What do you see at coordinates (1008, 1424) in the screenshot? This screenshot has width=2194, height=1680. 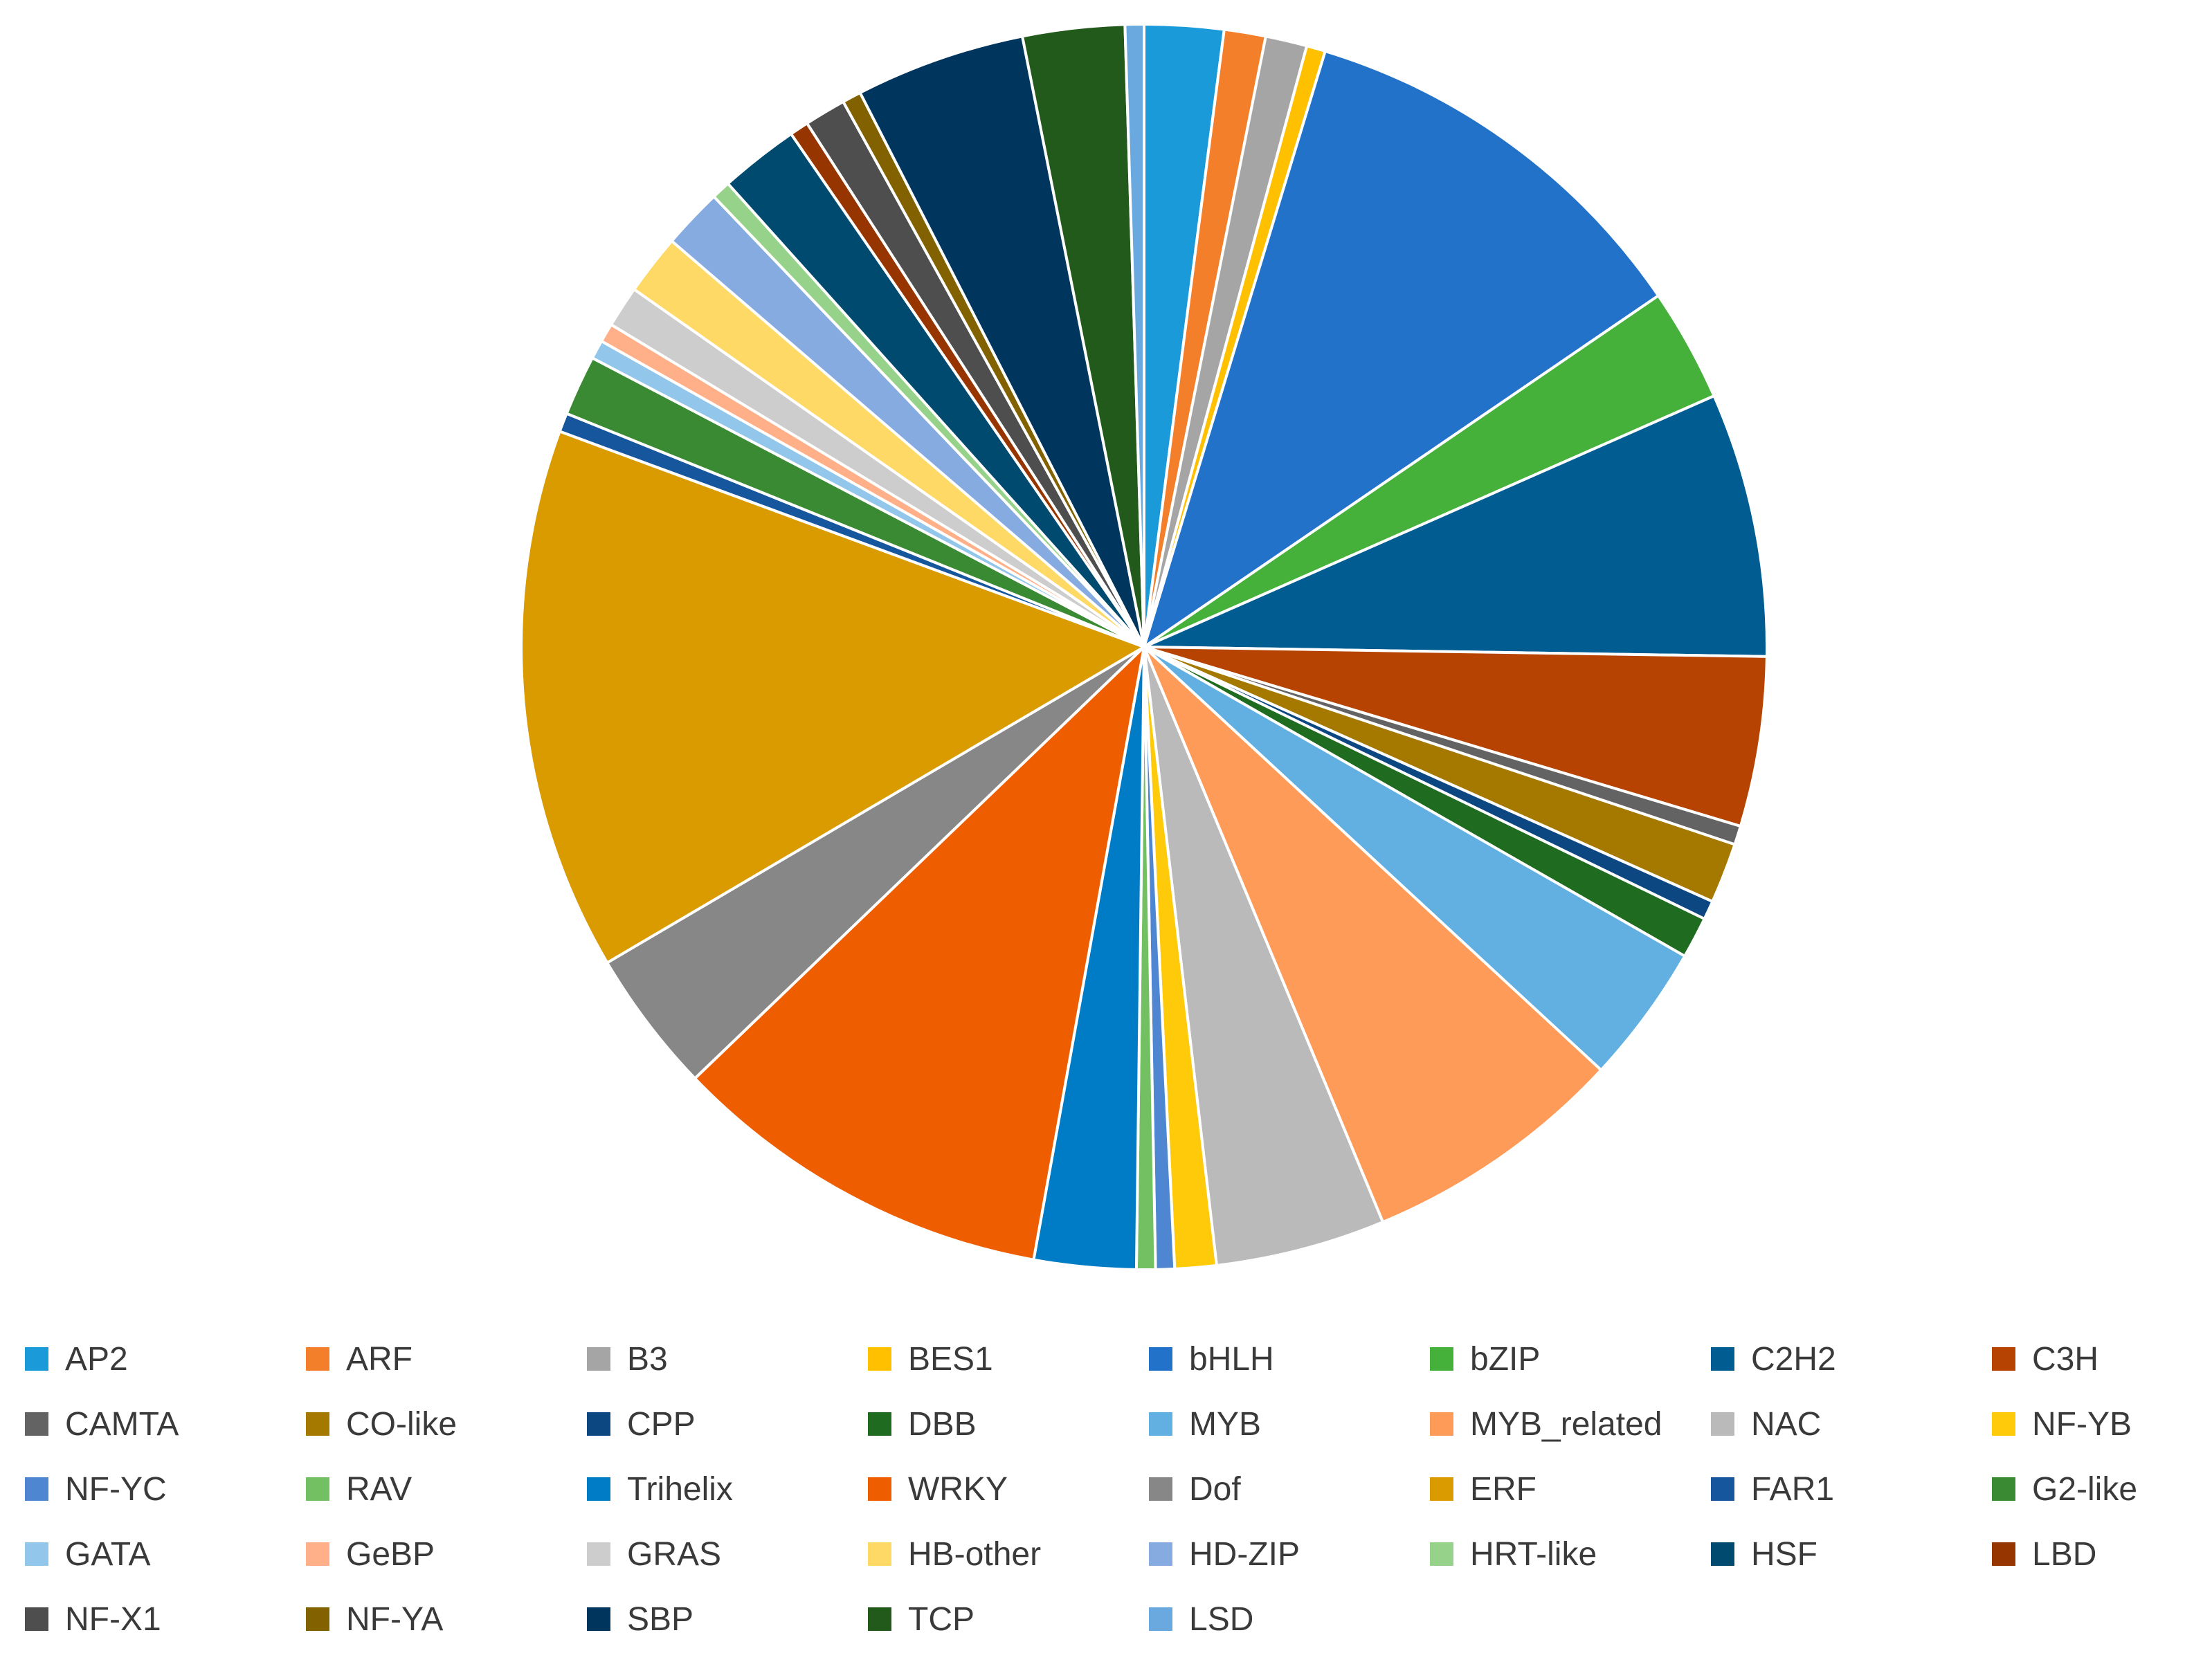 I see `legend-item: DBB` at bounding box center [1008, 1424].